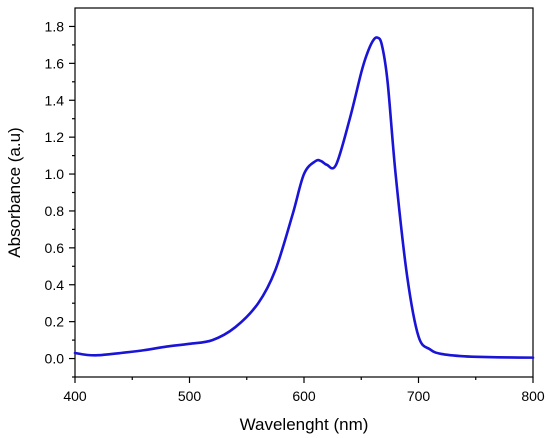 This screenshot has height=438, width=550. Describe the element at coordinates (190, 396) in the screenshot. I see `x-tick-label: 500` at that location.